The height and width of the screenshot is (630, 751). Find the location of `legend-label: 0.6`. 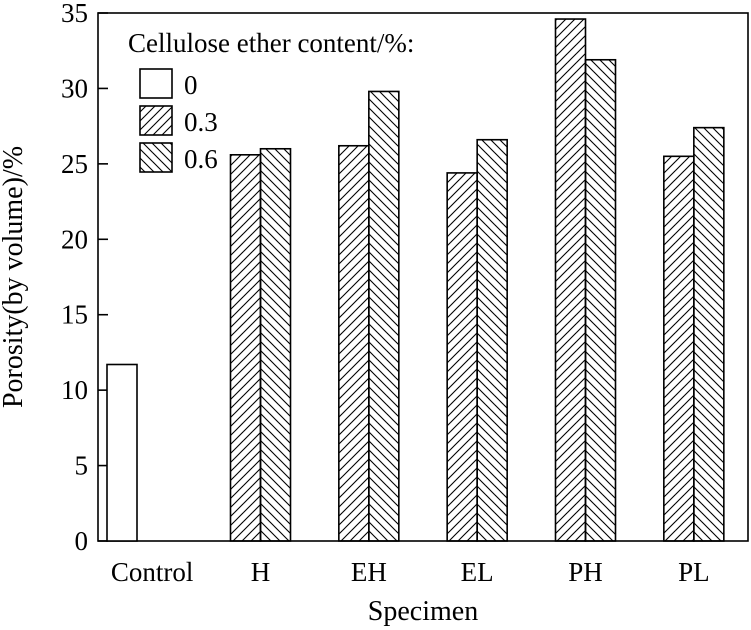

legend-label: 0.6 is located at coordinates (201, 159).